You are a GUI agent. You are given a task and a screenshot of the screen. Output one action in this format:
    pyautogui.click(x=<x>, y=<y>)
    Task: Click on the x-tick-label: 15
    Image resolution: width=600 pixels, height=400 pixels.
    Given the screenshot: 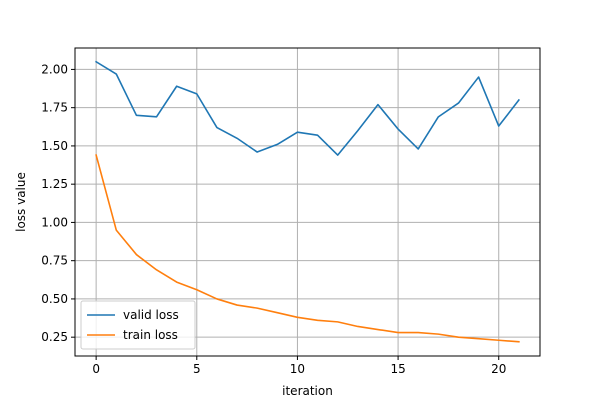 What is the action you would take?
    pyautogui.click(x=397, y=369)
    